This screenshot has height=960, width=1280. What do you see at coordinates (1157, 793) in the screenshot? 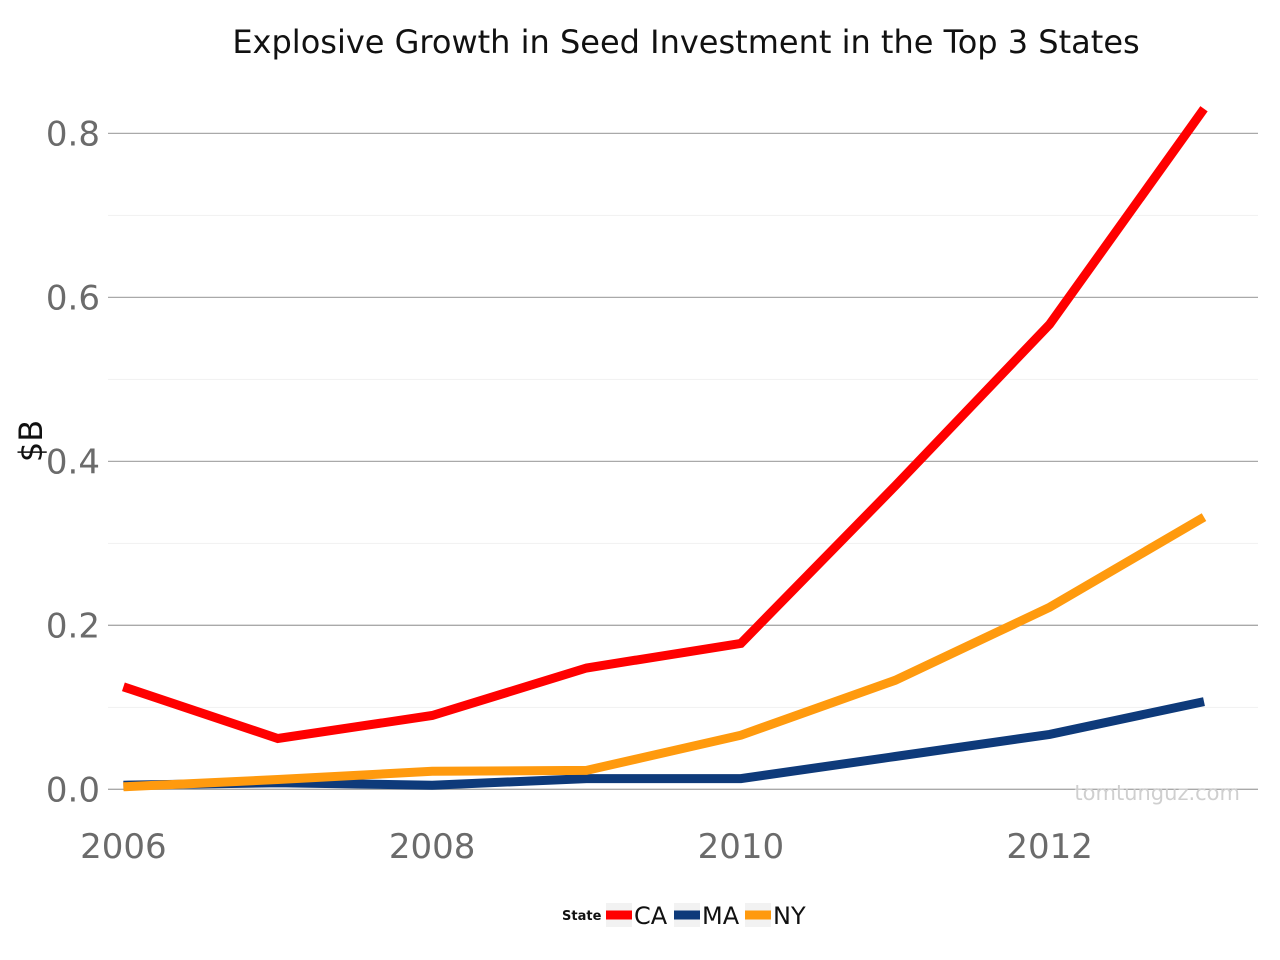
I see `watermark: tomtunguz.com` at bounding box center [1157, 793].